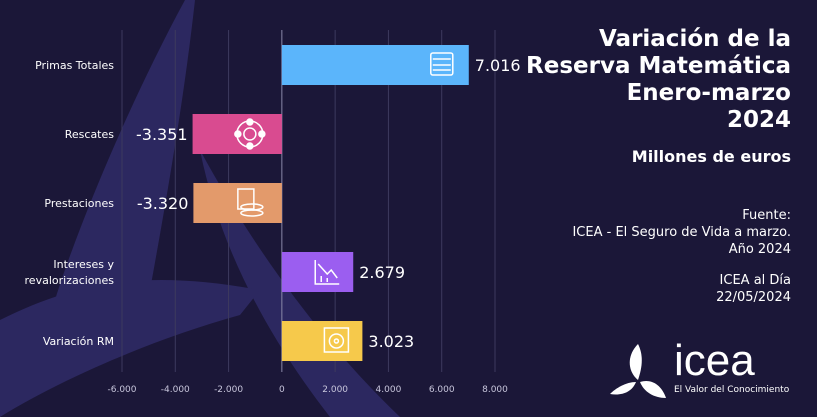  Describe the element at coordinates (70, 280) in the screenshot. I see `category-label: revalorizaciones` at that location.